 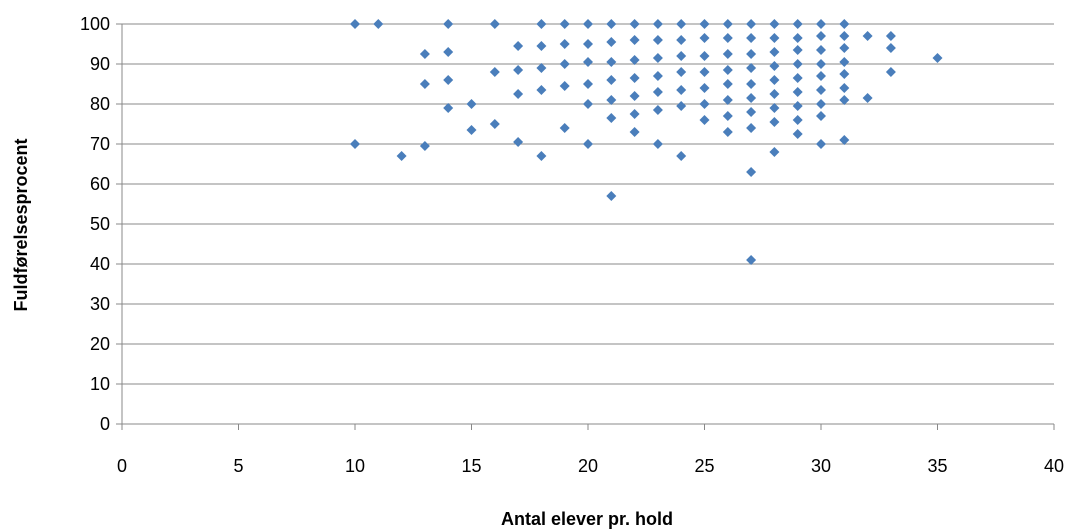 I want to click on x-tick-label: 20, so click(x=588, y=466).